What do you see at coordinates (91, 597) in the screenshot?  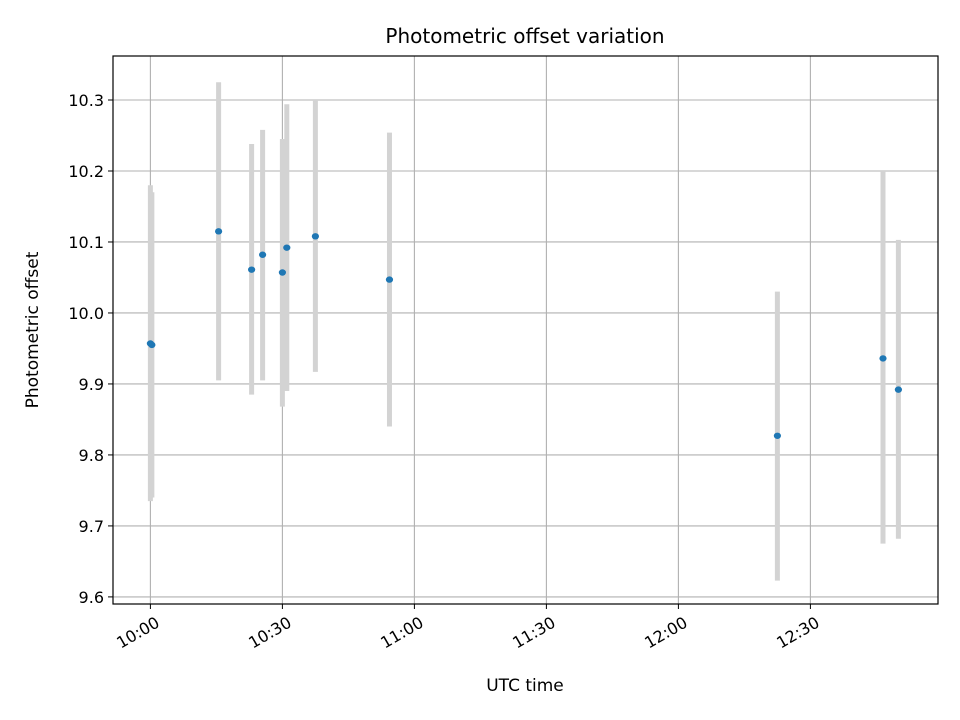 I see `y-tick-label: 9.6` at bounding box center [91, 597].